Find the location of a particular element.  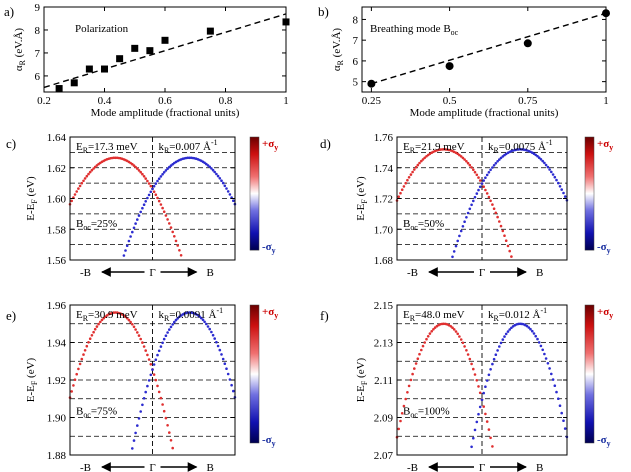

y-tick-label: 5 is located at coordinates (356, 83).